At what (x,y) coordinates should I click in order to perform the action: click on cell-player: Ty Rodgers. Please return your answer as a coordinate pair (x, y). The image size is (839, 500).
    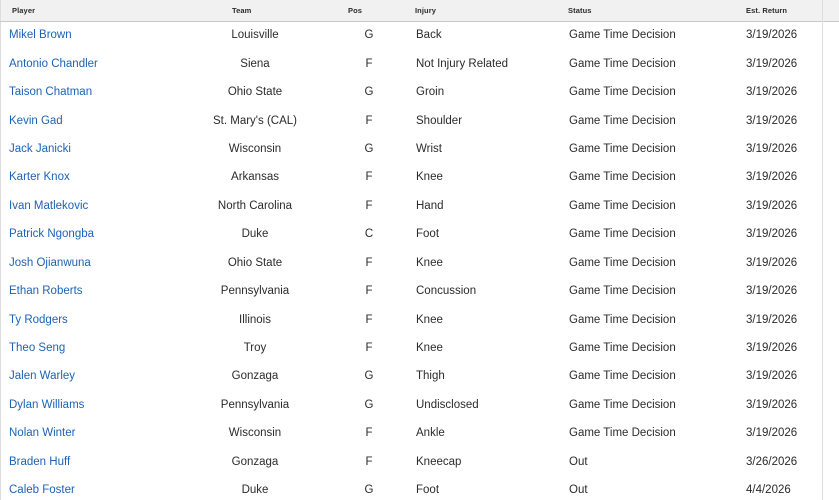
    Looking at the image, I should click on (85, 319).